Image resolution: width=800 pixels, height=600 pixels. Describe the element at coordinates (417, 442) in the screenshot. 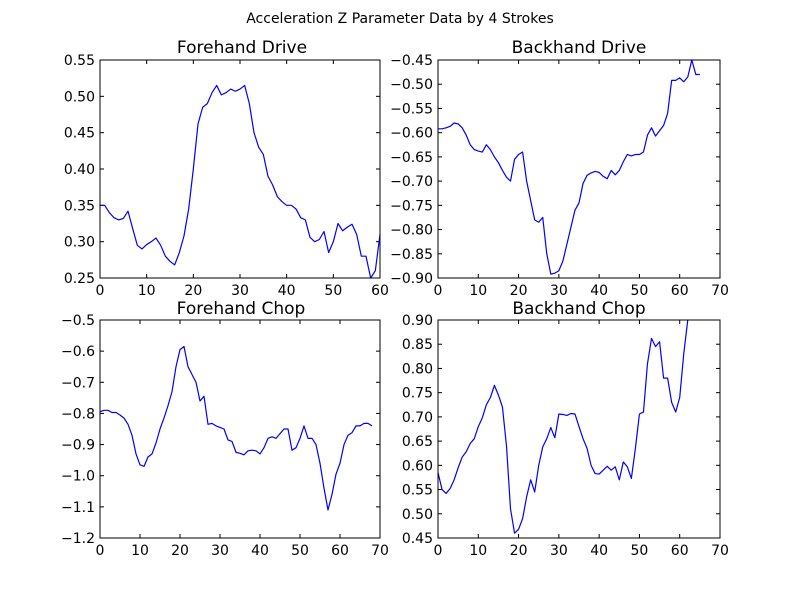

I see `y-tick-label: 0.65` at that location.